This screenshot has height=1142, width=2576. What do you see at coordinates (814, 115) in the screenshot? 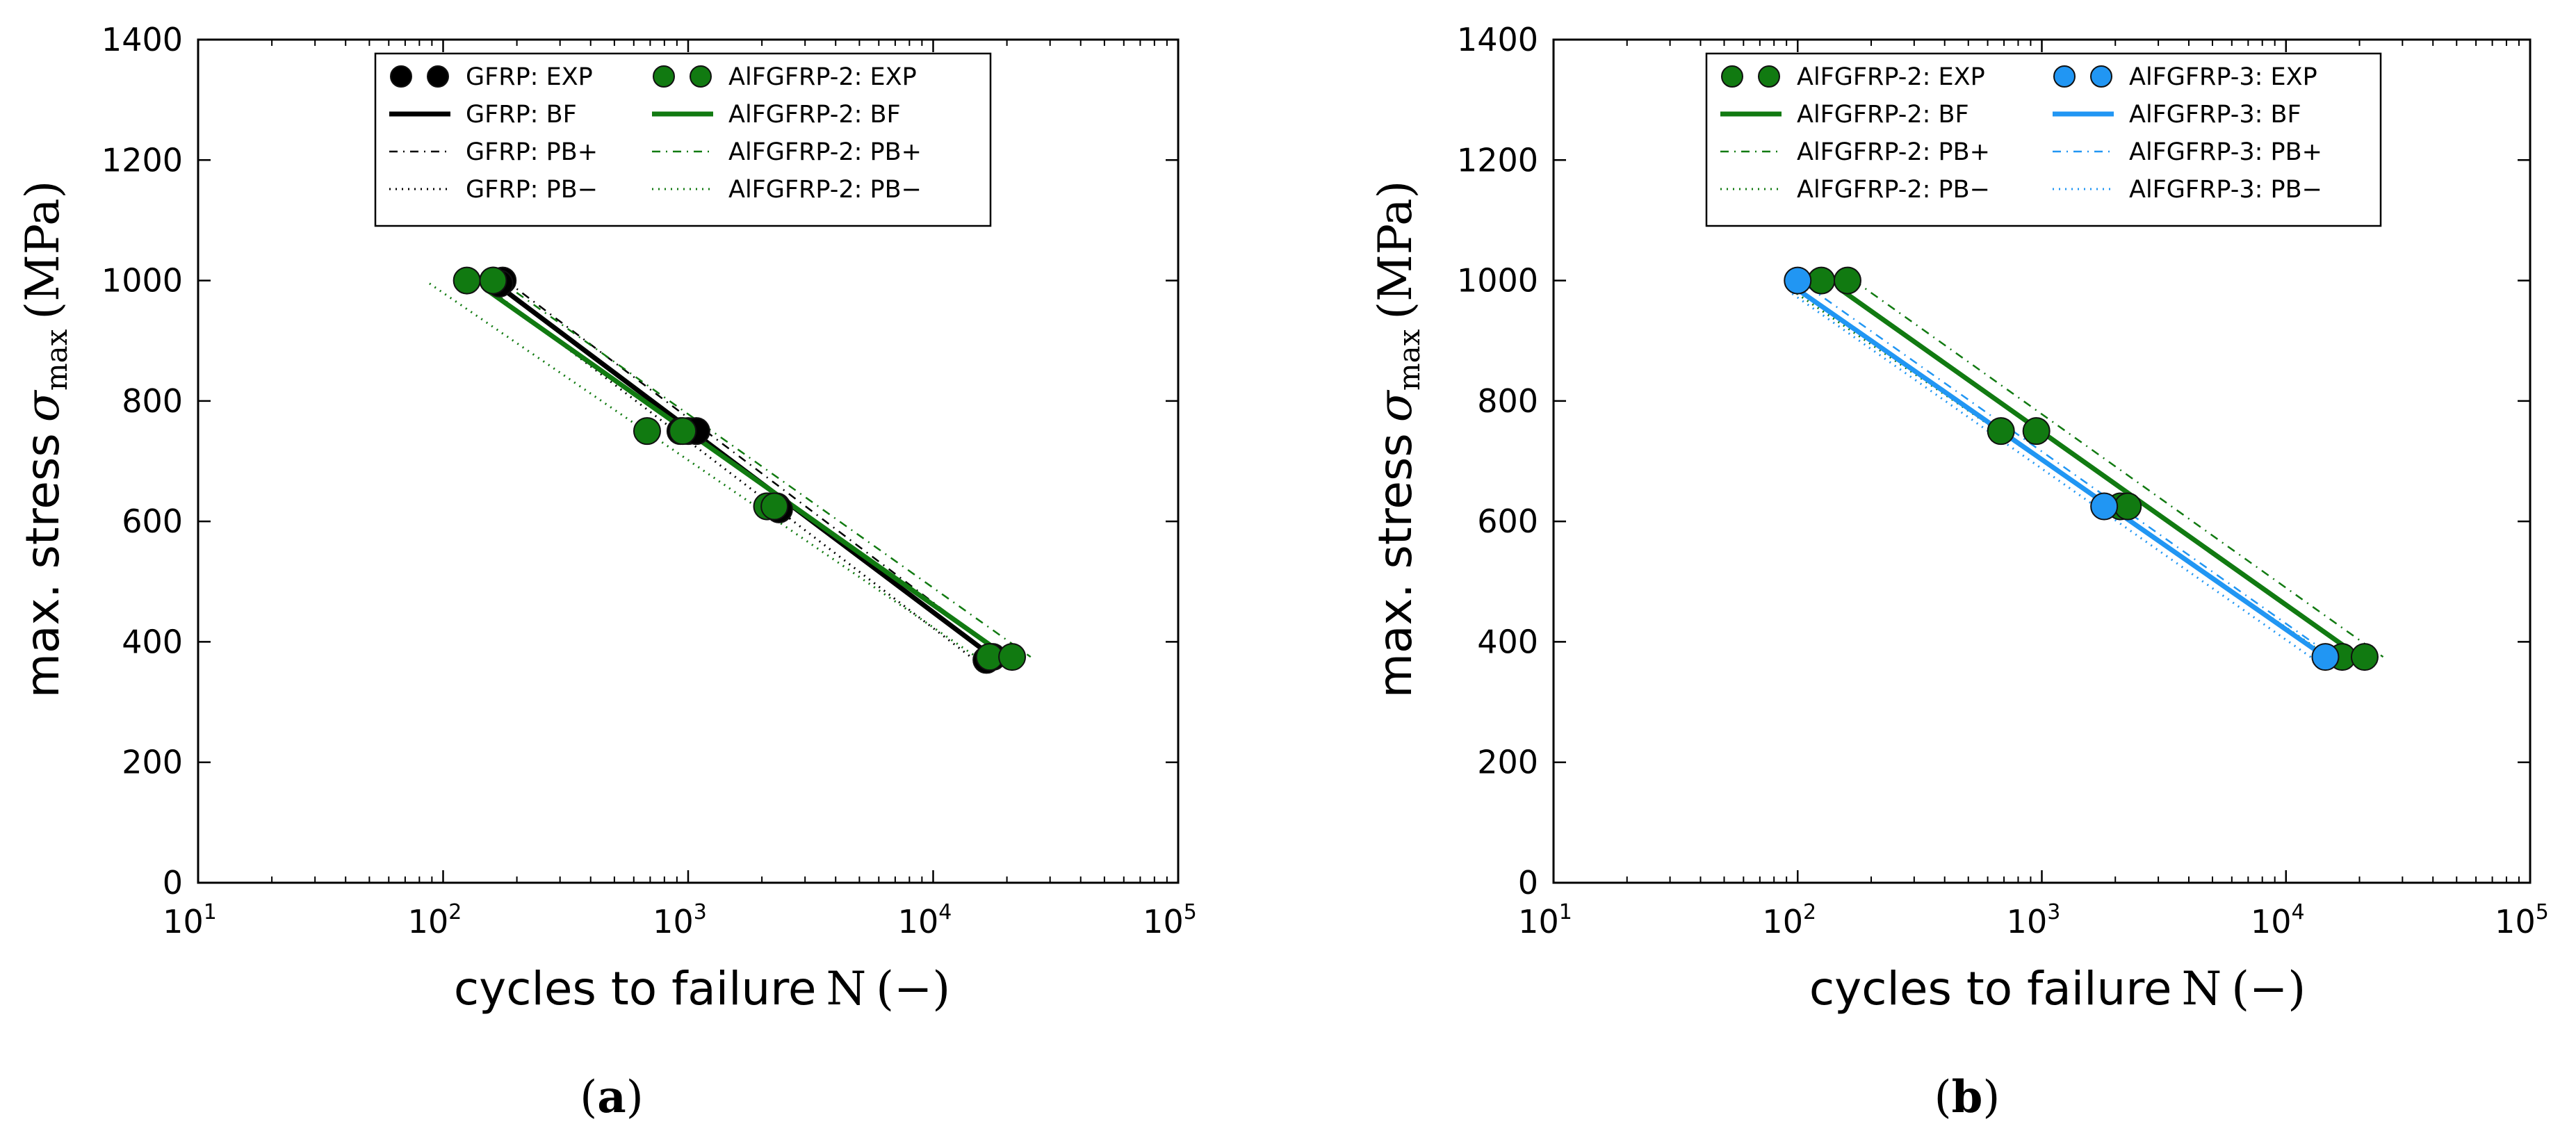
I see `panel-a-legend-alfgfrp-2-bf-label: AlFGFRP-2: BF` at bounding box center [814, 115].